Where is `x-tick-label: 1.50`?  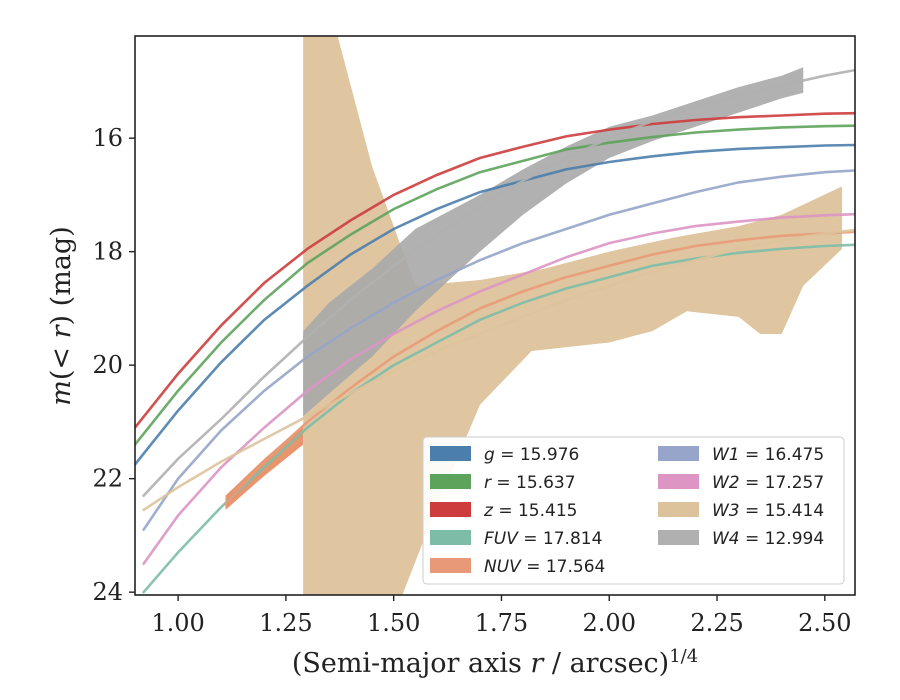 x-tick-label: 1.50 is located at coordinates (393, 623).